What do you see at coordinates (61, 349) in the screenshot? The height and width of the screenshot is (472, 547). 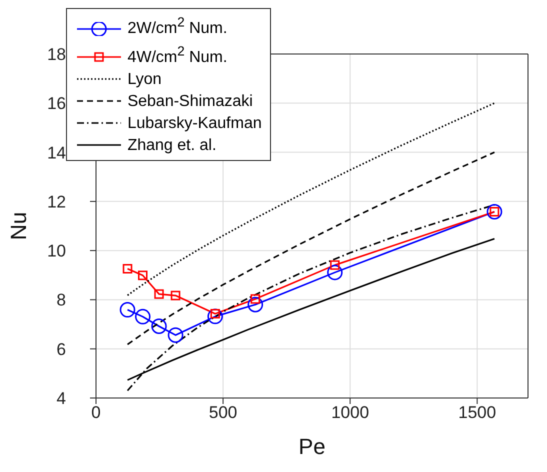 I see `y-tick-label: 6` at bounding box center [61, 349].